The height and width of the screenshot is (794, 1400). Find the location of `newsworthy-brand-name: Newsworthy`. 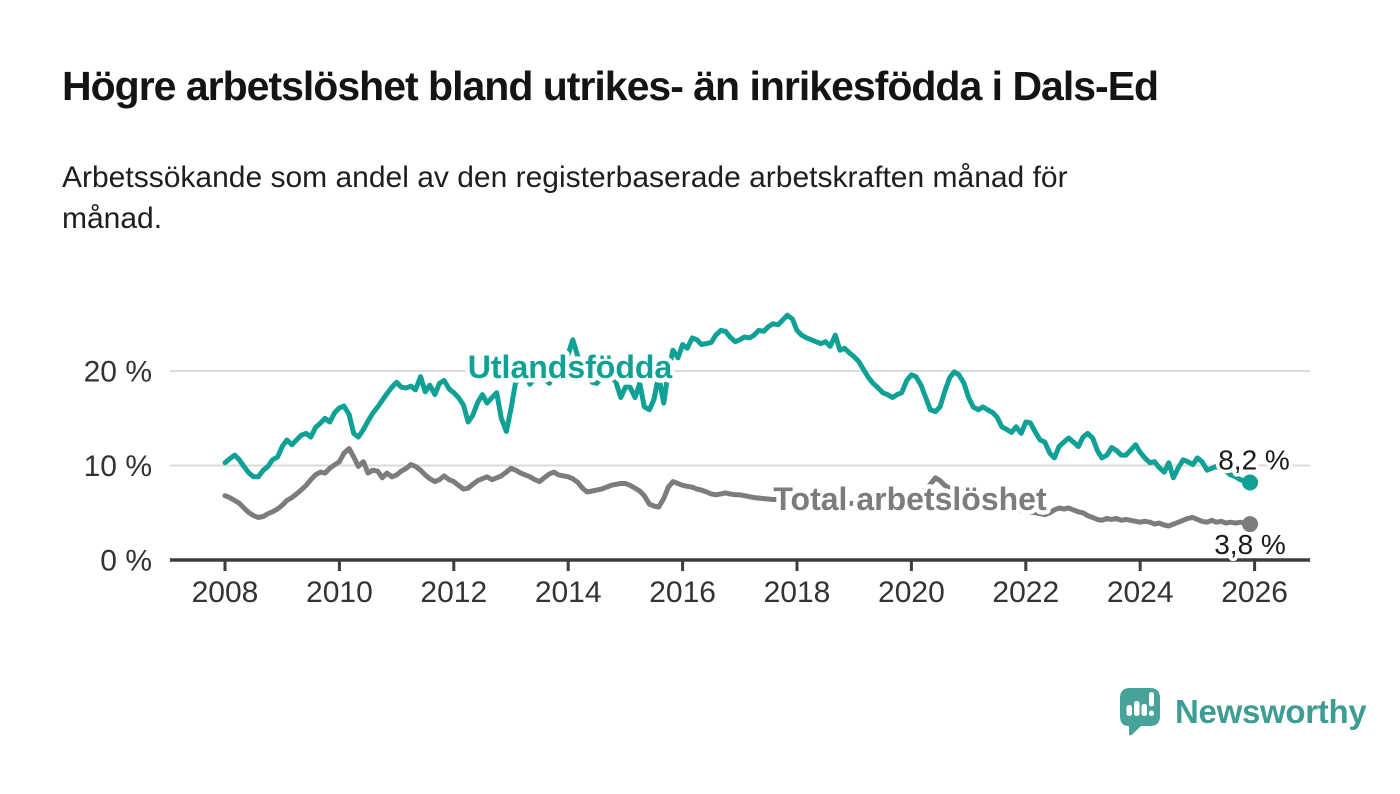

newsworthy-brand-name: Newsworthy is located at coordinates (1271, 711).